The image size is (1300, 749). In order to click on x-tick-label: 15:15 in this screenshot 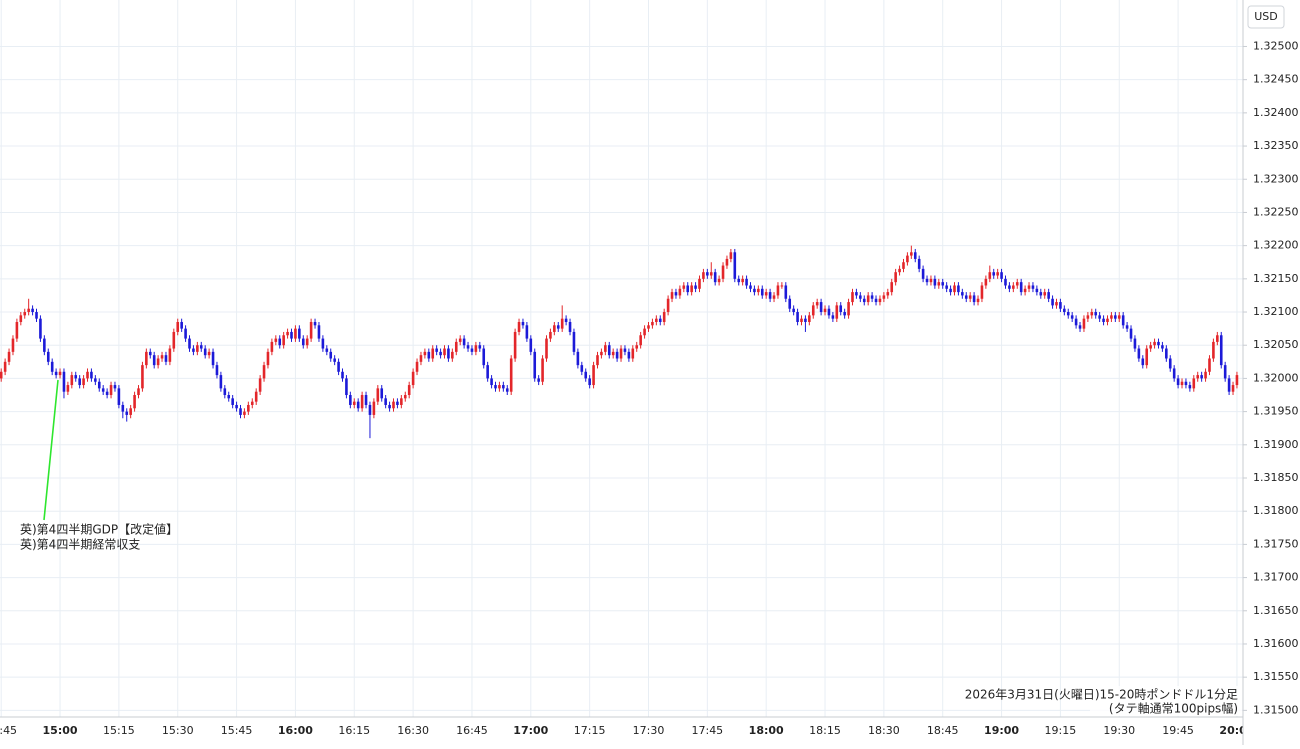, I will do `click(119, 730)`.